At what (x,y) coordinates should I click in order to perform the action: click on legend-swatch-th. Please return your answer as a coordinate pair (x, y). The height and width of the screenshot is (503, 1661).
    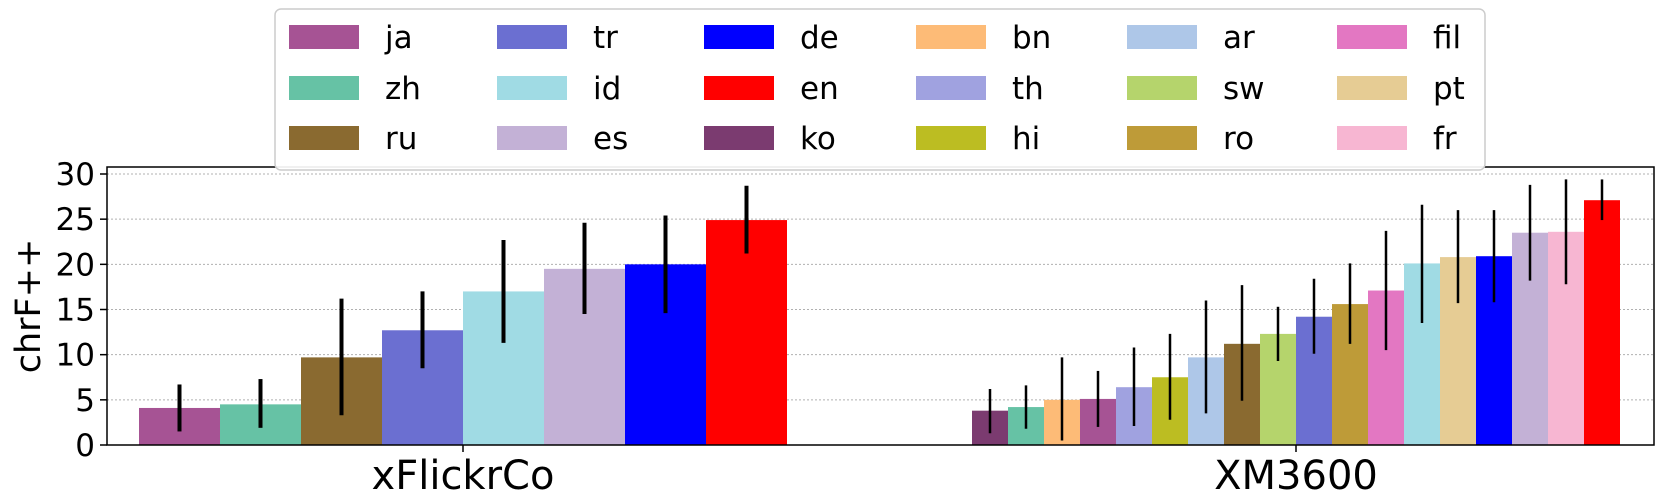
    Looking at the image, I should click on (951, 88).